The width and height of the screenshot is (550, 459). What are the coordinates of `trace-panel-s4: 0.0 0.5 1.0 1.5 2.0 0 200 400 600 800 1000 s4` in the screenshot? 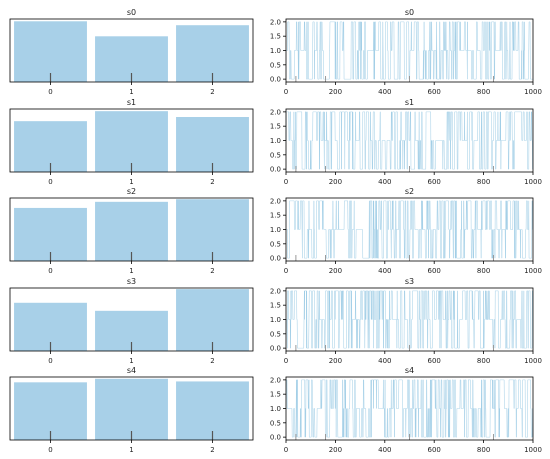 It's located at (406, 410).